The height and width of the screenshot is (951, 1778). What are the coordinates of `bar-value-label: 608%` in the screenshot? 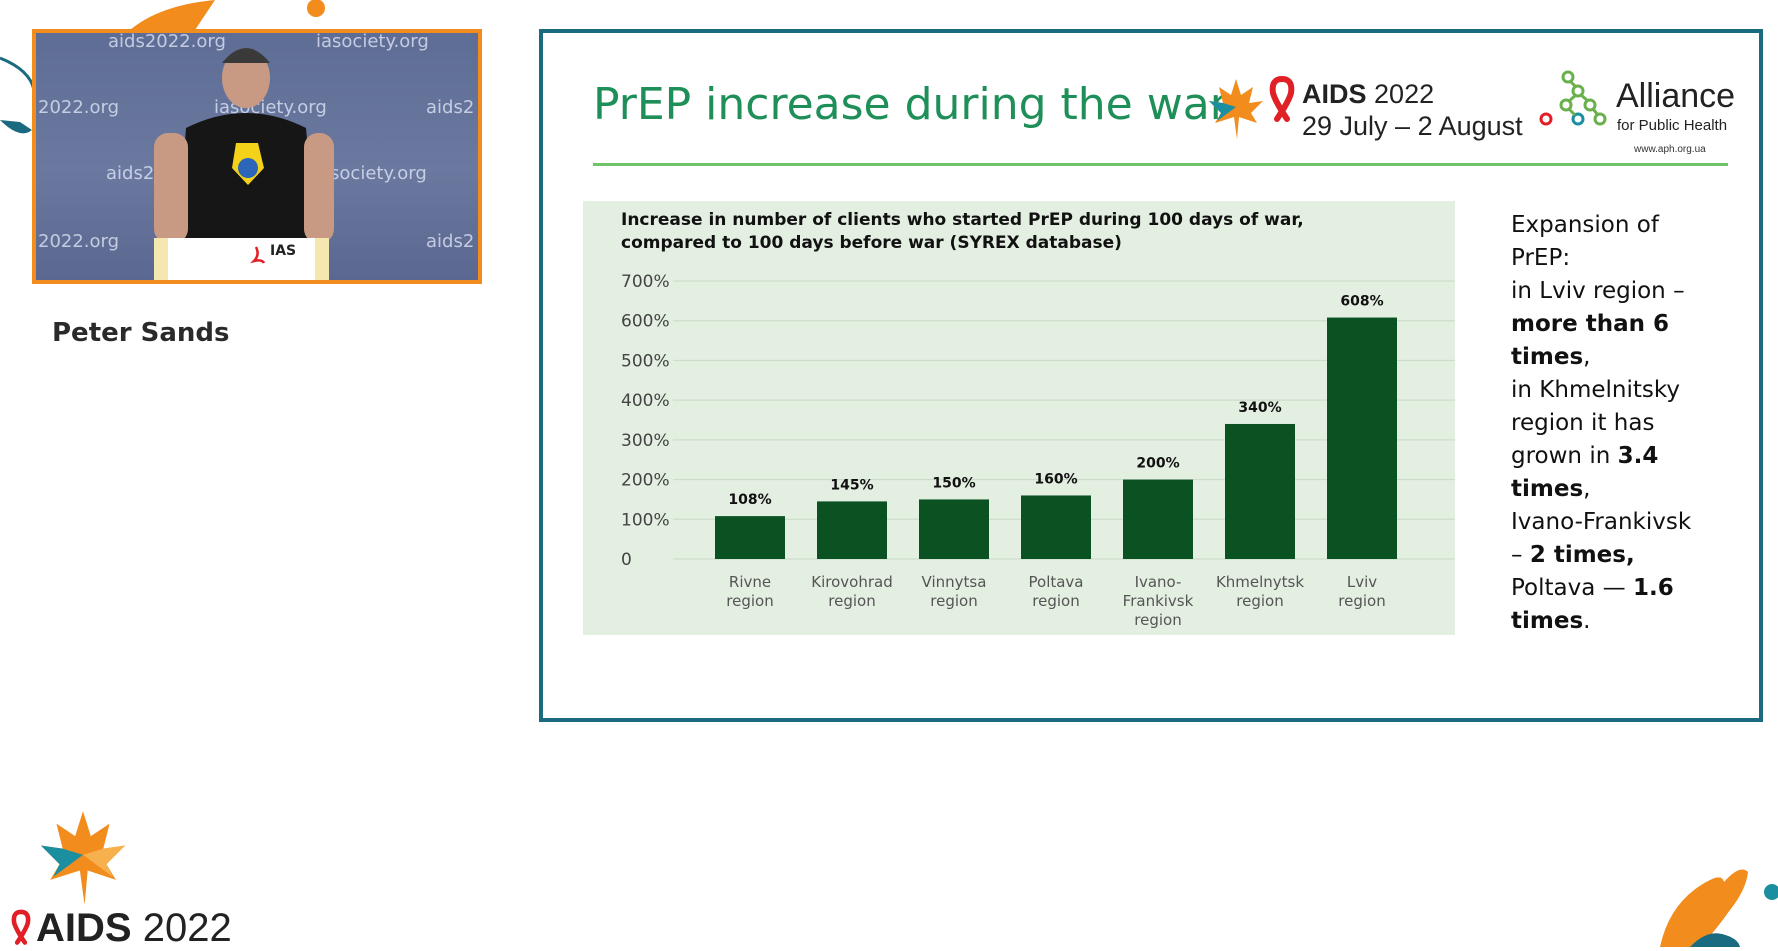 It's located at (1361, 302).